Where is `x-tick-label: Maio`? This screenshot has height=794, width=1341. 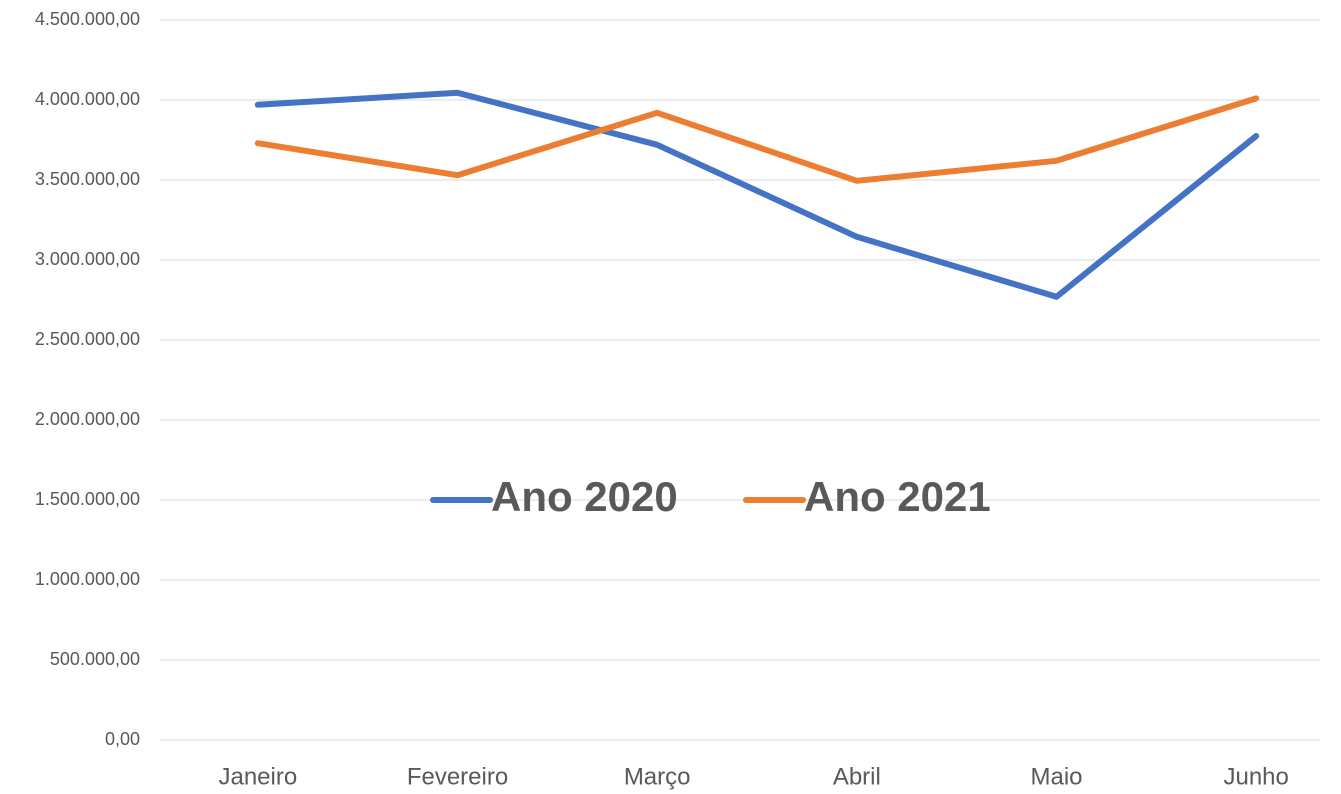 x-tick-label: Maio is located at coordinates (1056, 776).